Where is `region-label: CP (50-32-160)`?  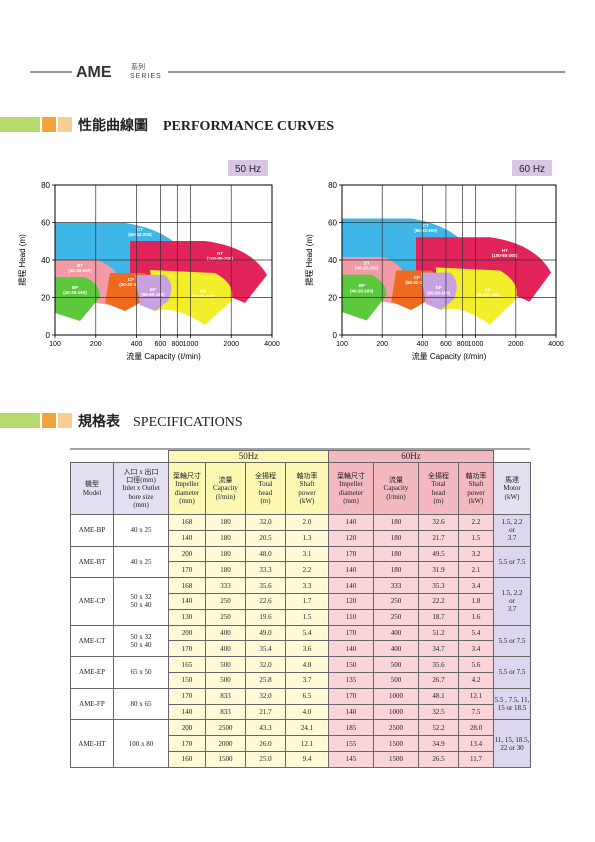 region-label: CP (50-32-160) is located at coordinates (417, 280).